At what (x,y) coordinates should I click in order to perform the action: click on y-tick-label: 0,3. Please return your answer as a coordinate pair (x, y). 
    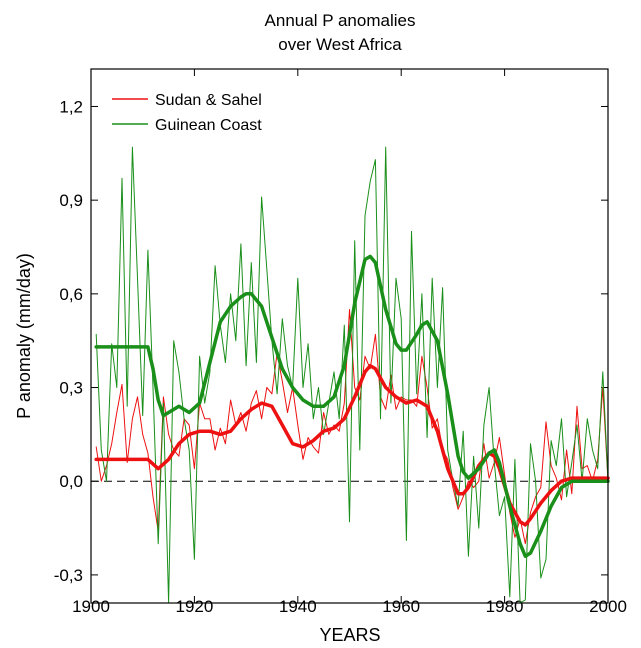
    Looking at the image, I should click on (71, 388).